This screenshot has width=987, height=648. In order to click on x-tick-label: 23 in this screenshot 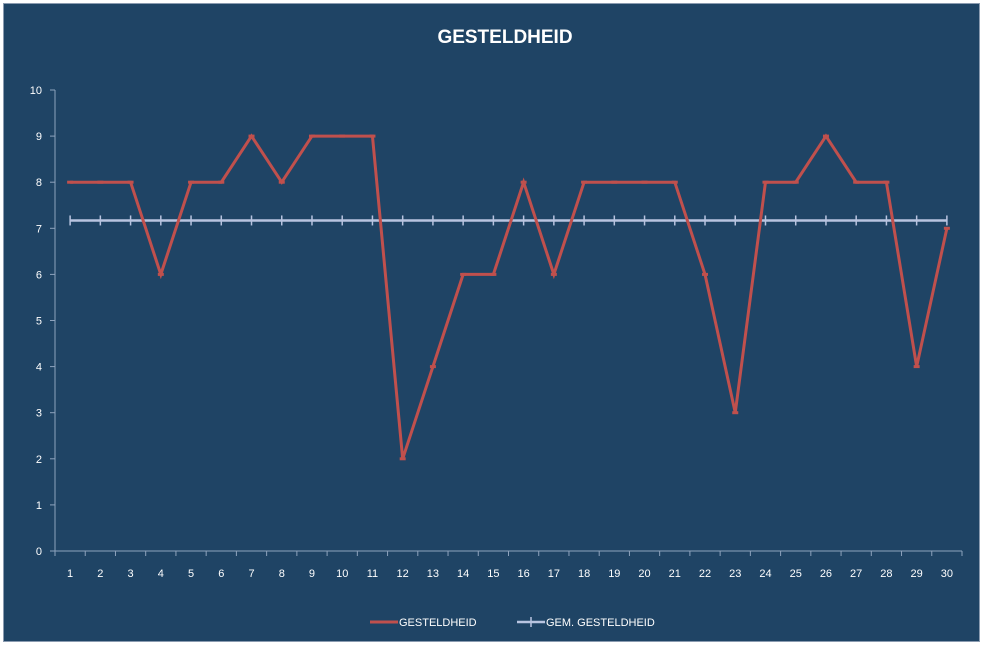, I will do `click(735, 574)`.